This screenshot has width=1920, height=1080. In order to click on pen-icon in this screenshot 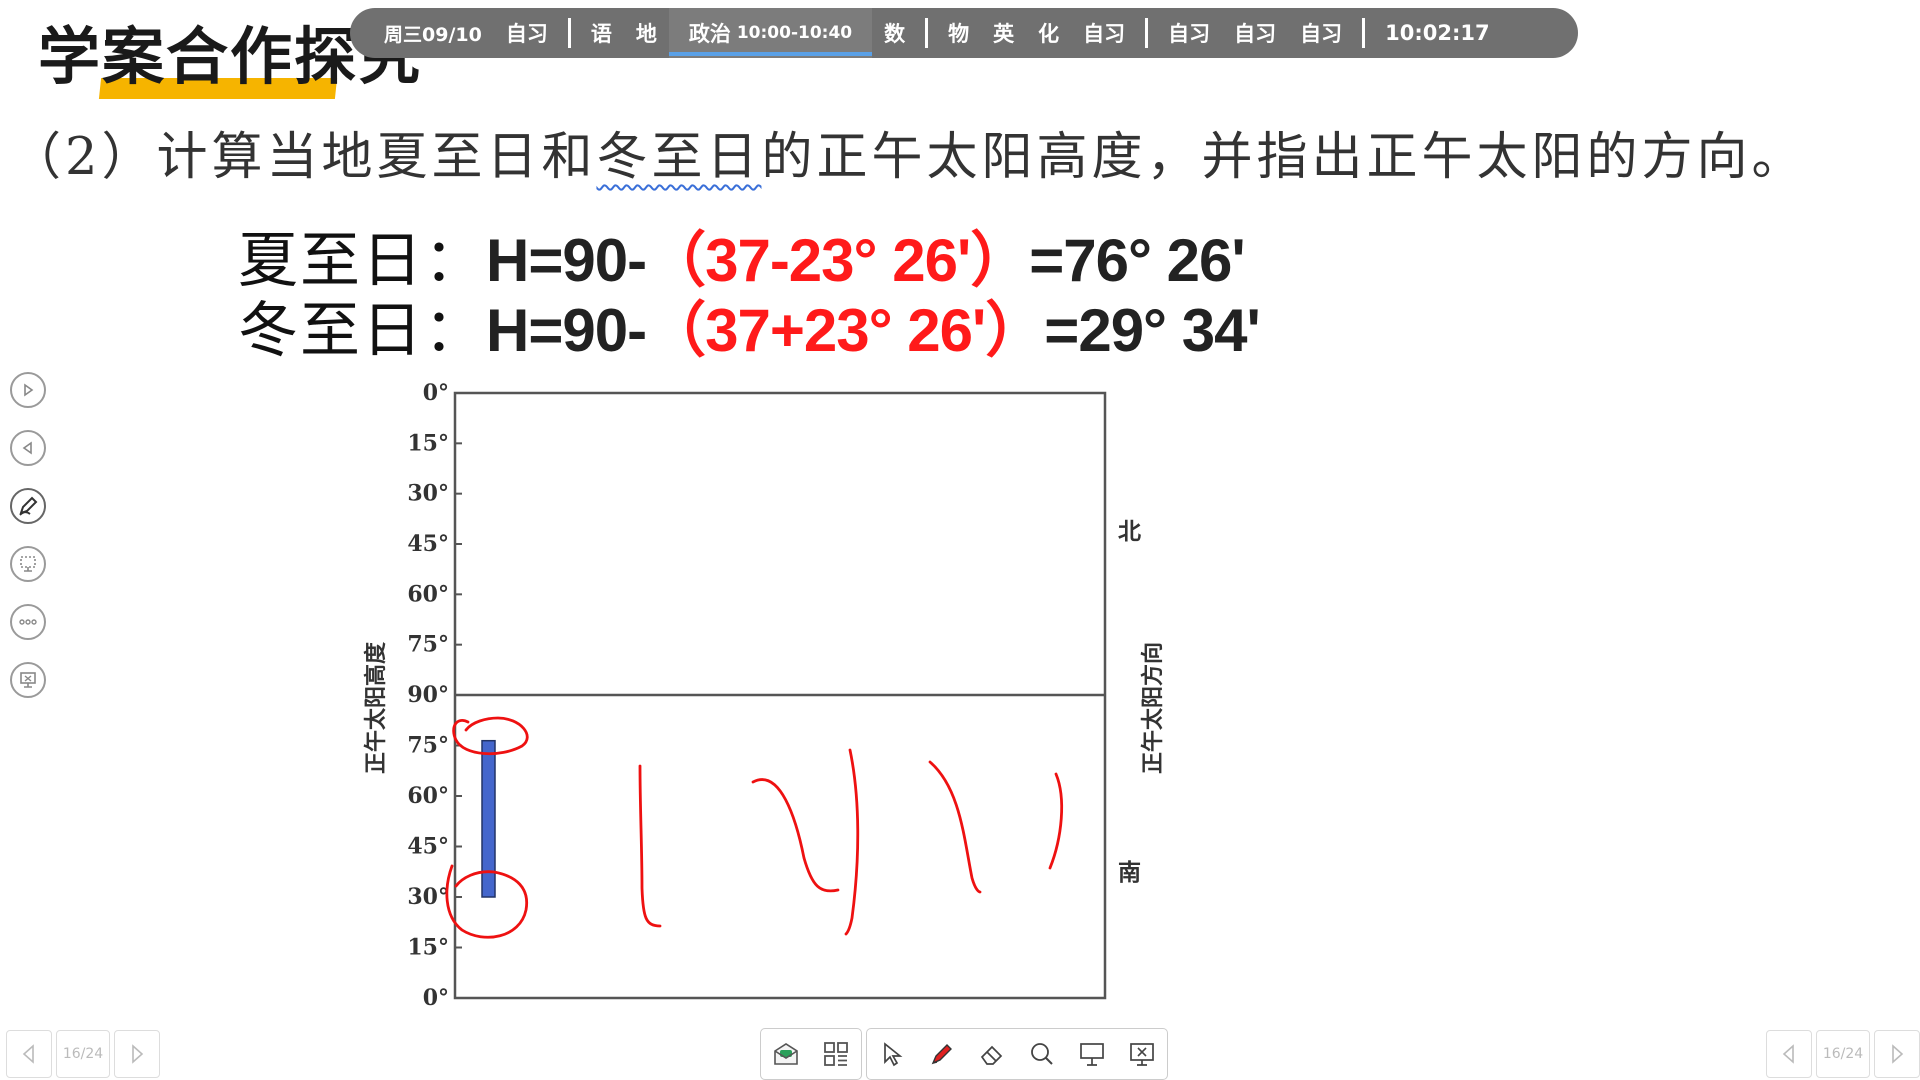, I will do `click(28, 506)`.